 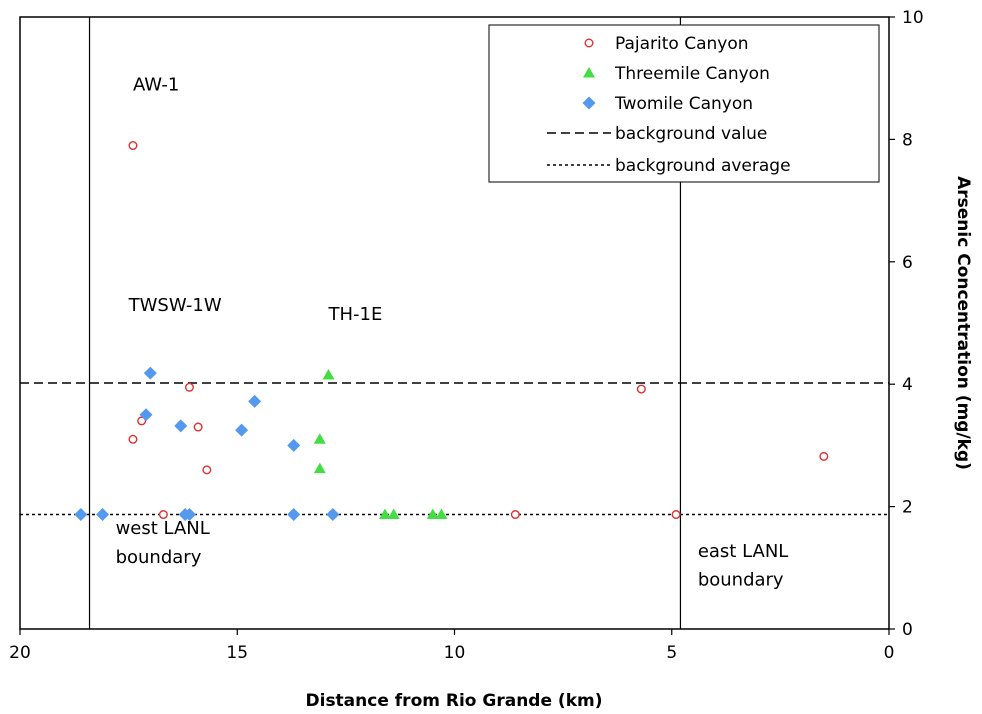 I want to click on x-tick-label: 15, so click(x=237, y=653).